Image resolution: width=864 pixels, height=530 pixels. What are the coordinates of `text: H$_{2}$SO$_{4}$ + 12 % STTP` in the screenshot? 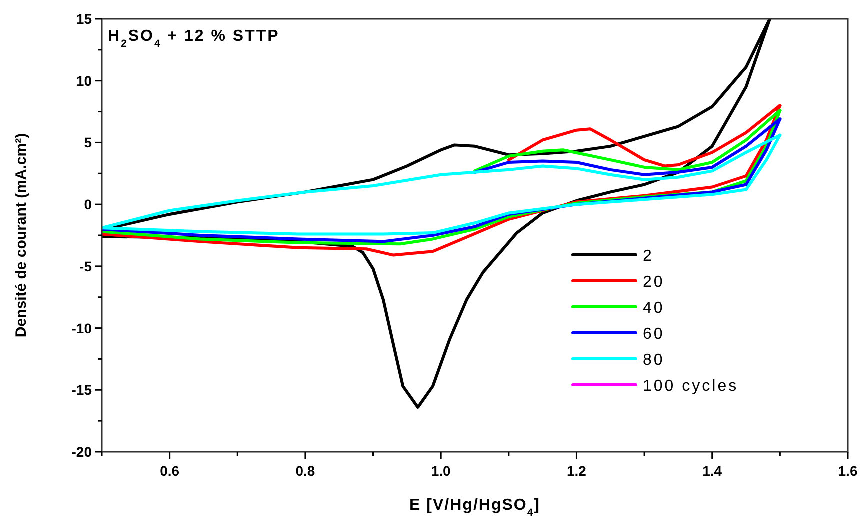 It's located at (194, 39).